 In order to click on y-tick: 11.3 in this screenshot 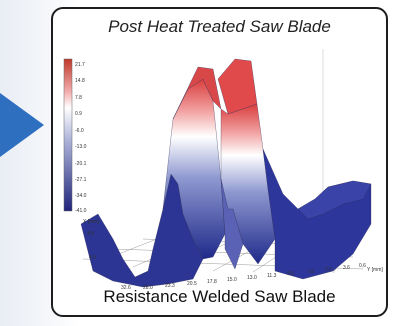, I will do `click(272, 276)`.